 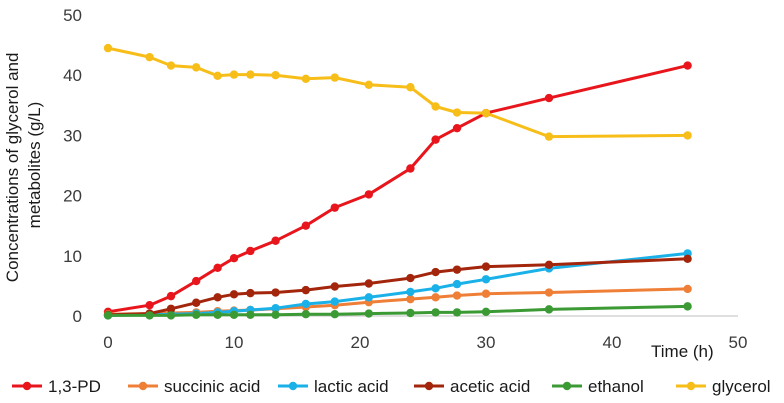 What do you see at coordinates (351, 386) in the screenshot?
I see `legend-label: lactic acid` at bounding box center [351, 386].